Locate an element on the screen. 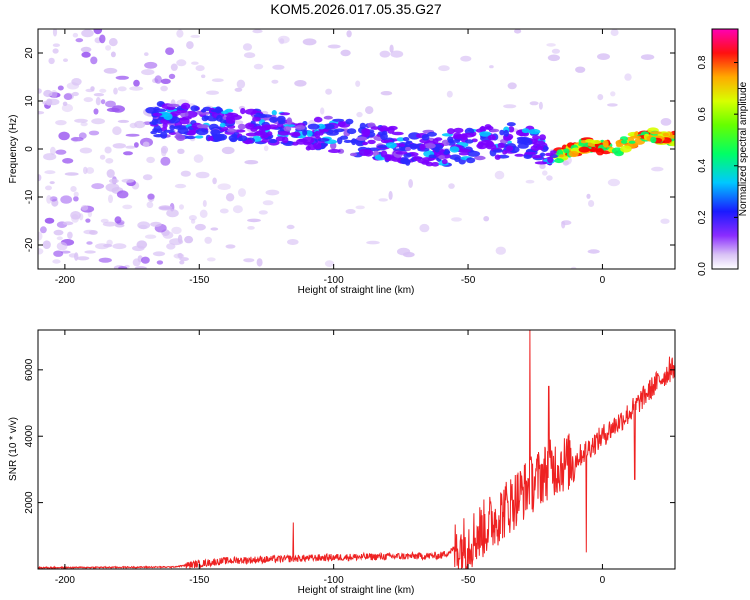 The image size is (750, 600). x-tick-label: -100 is located at coordinates (334, 280).